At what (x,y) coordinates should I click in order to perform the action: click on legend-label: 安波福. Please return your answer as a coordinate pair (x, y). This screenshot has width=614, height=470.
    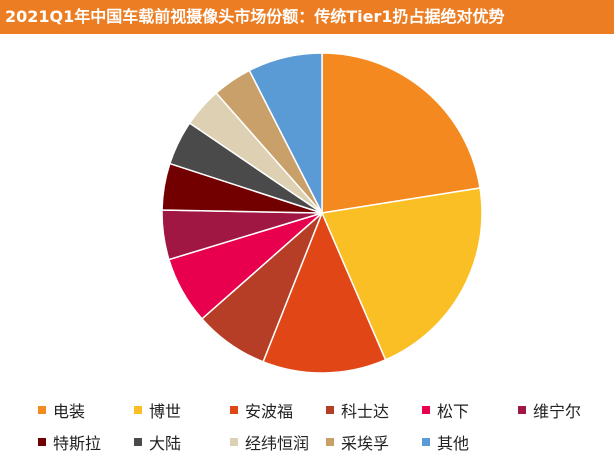
    Looking at the image, I should click on (269, 411).